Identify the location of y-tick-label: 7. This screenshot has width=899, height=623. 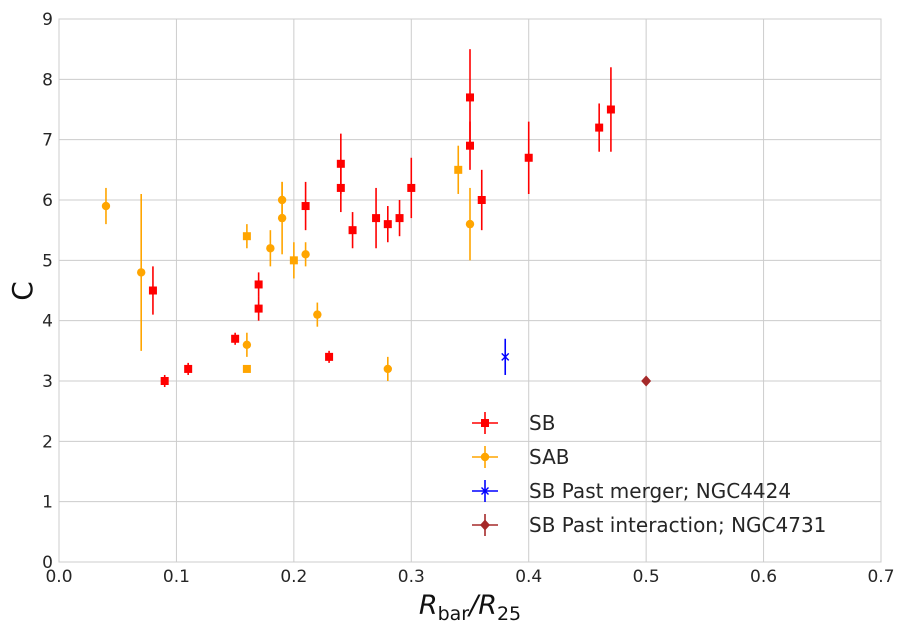
(47, 141).